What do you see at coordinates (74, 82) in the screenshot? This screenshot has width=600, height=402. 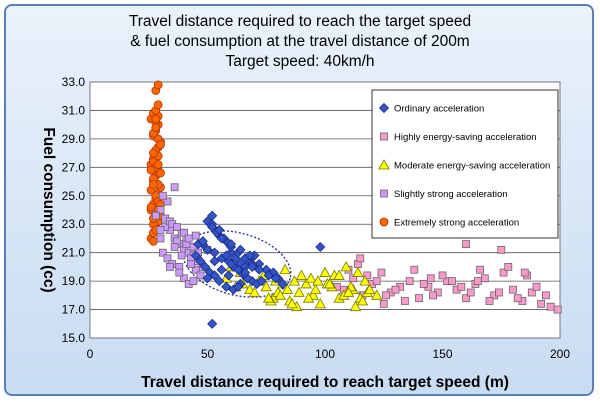 I see `y-tick-label: 33.0` at bounding box center [74, 82].